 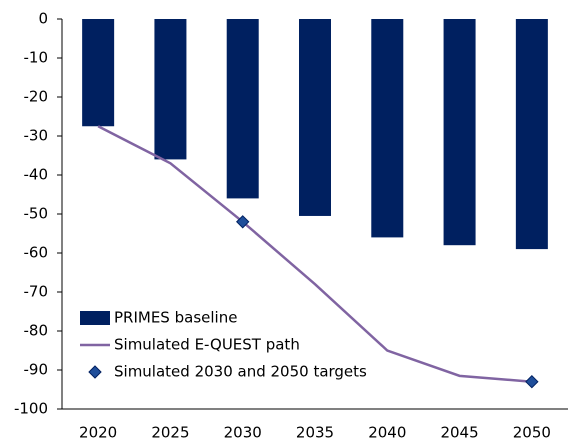 What do you see at coordinates (175, 318) in the screenshot?
I see `legend-label: PRIMES baseline` at bounding box center [175, 318].